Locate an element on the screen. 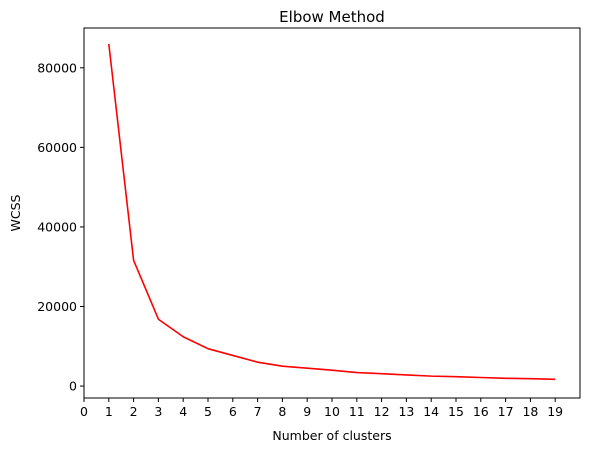  x-axis: 0 1 2 3 4 5 6 7 8 9 10 11 12 13 14 15 16 17 18 19 is located at coordinates (321, 408).